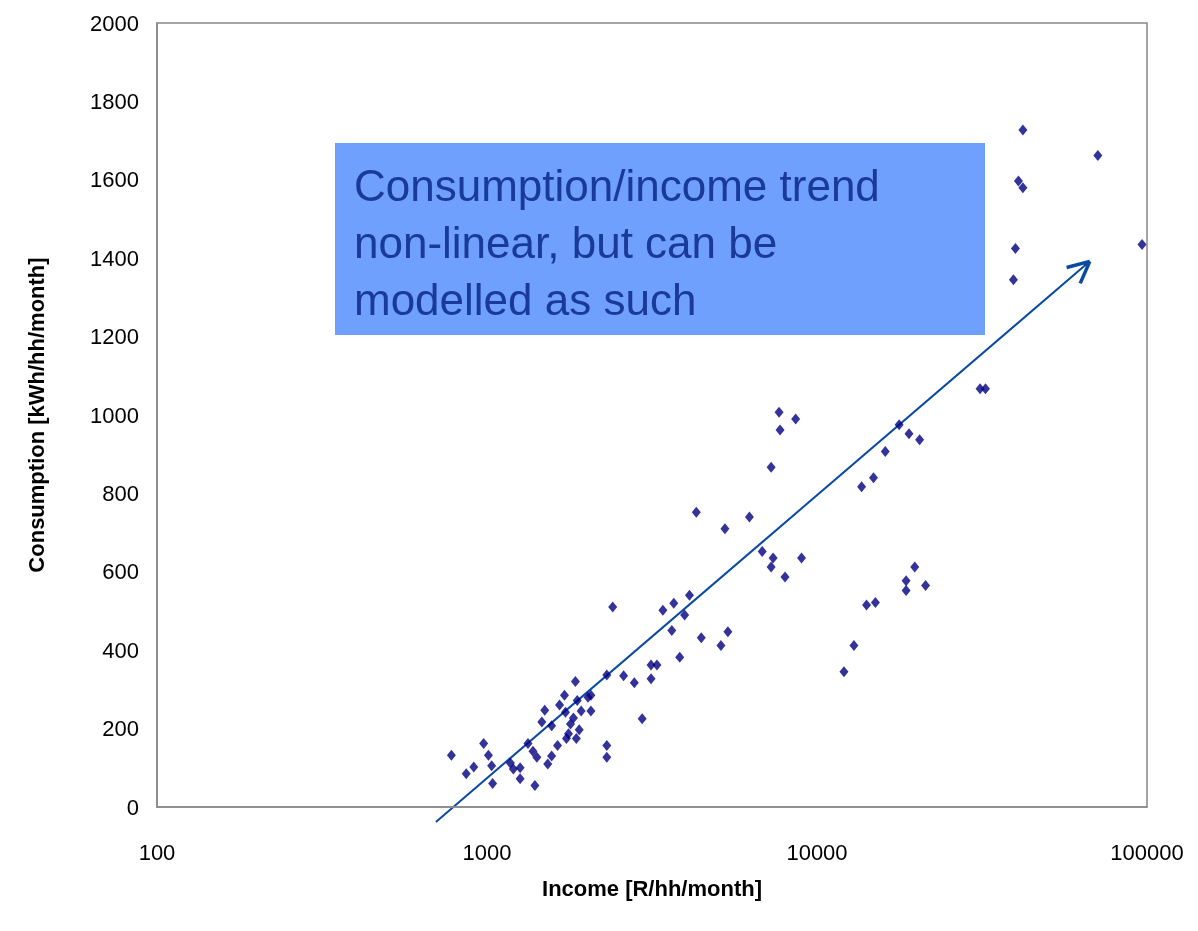 The width and height of the screenshot is (1198, 931). Describe the element at coordinates (120, 729) in the screenshot. I see `y-tick-label: 200` at that location.